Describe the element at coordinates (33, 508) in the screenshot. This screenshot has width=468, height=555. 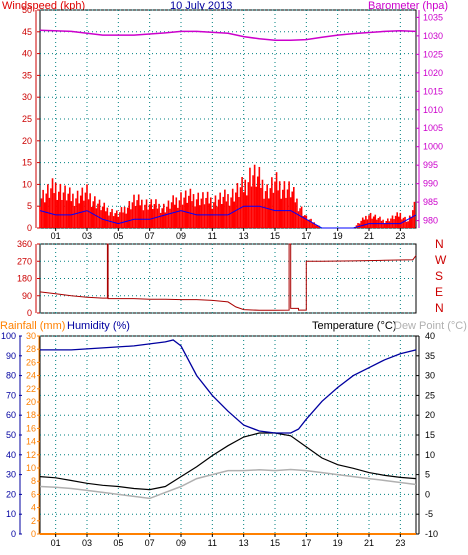
I see `rainfall-tick-label: 4` at that location.